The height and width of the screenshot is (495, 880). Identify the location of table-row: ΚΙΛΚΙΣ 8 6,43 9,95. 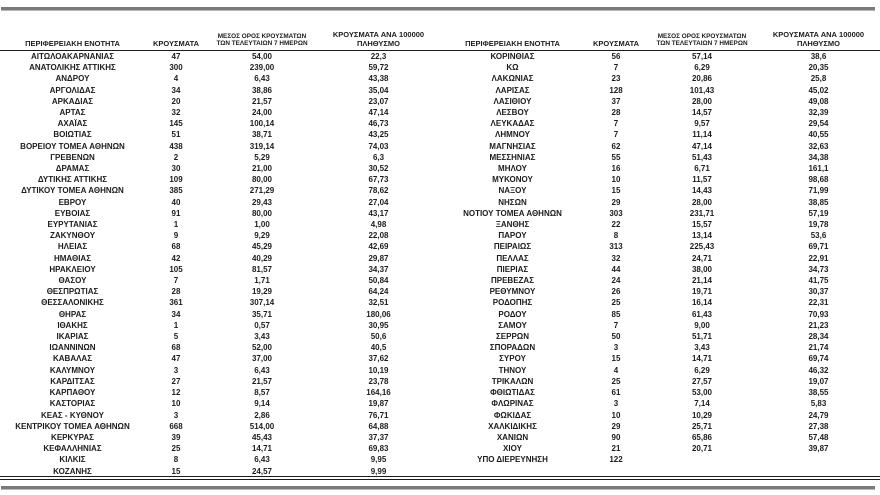
(220, 459).